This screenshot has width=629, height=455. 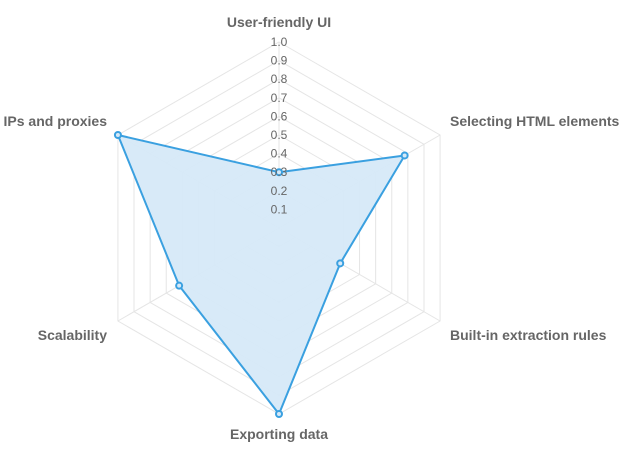 I want to click on tick-label: 0.2, so click(x=279, y=191).